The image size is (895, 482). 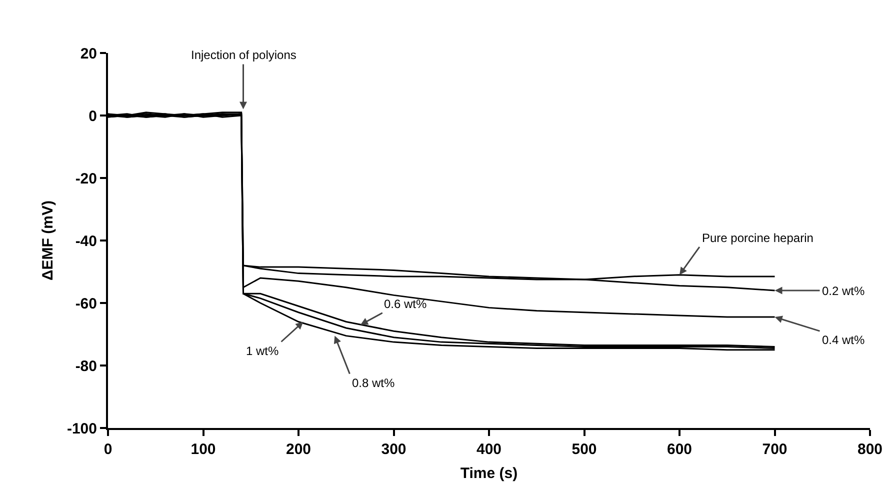 I want to click on annotation: 0.4 wt%, so click(x=844, y=340).